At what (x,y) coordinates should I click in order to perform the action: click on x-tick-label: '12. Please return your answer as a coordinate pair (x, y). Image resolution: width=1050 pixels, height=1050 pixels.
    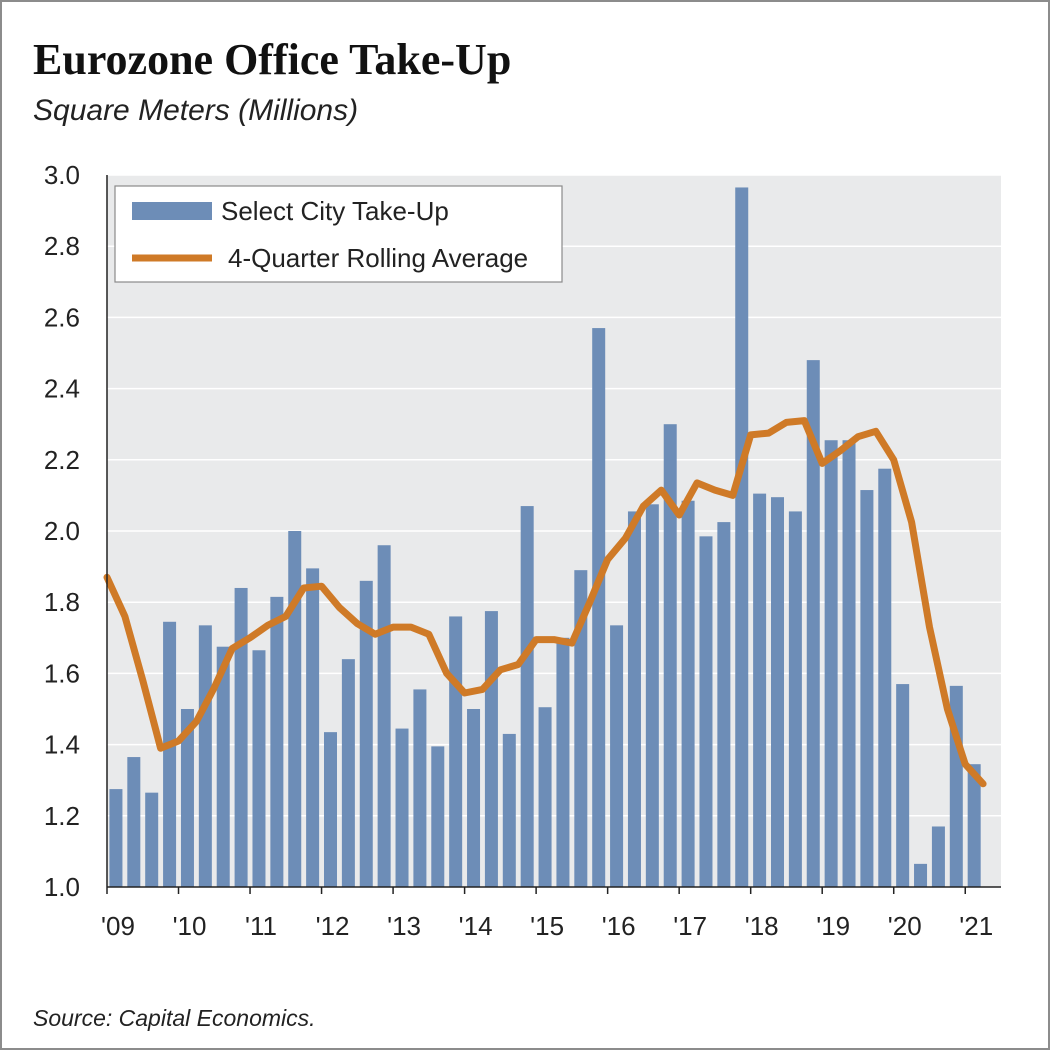
    Looking at the image, I should click on (333, 926).